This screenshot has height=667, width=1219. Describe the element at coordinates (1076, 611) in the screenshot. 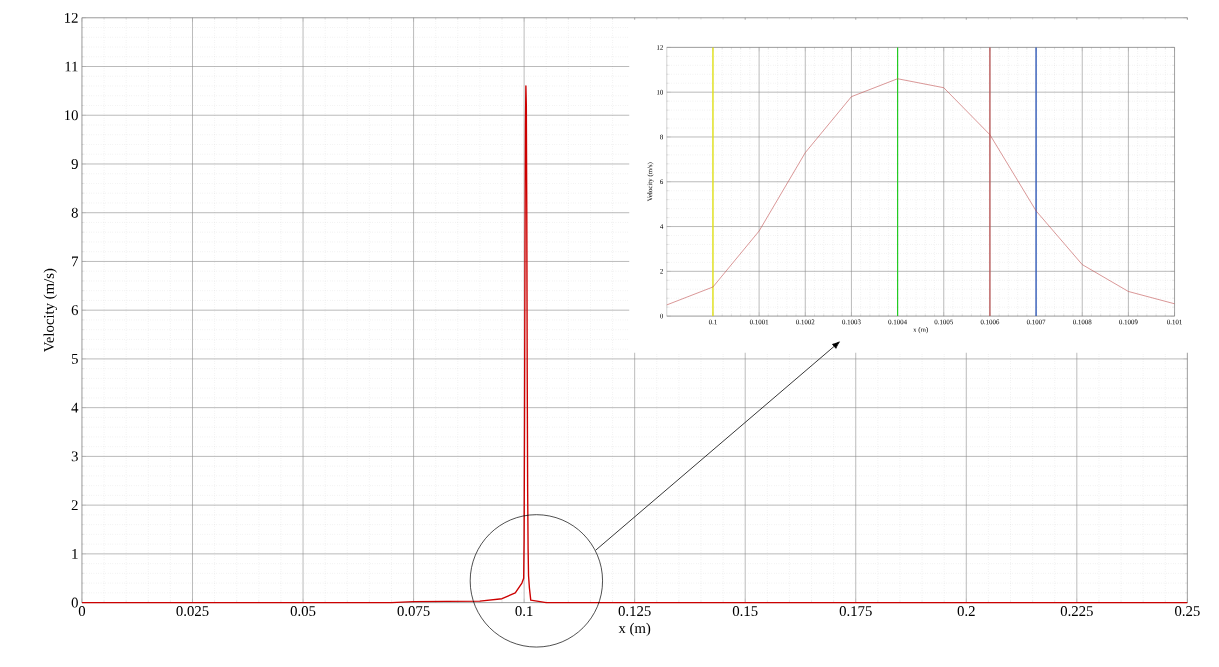

I see `x-tick-label: 0.225` at that location.